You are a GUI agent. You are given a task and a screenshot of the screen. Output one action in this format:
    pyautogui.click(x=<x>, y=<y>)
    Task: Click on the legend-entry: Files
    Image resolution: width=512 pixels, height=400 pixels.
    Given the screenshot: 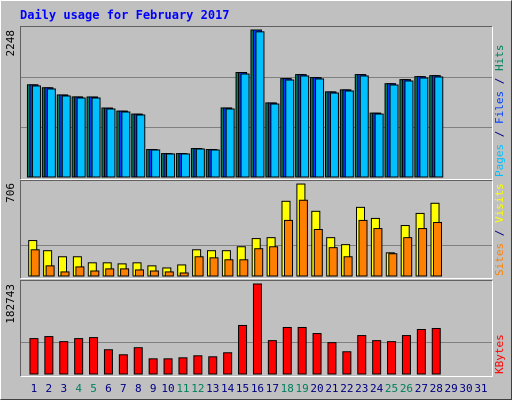 What is the action you would take?
    pyautogui.click(x=499, y=107)
    